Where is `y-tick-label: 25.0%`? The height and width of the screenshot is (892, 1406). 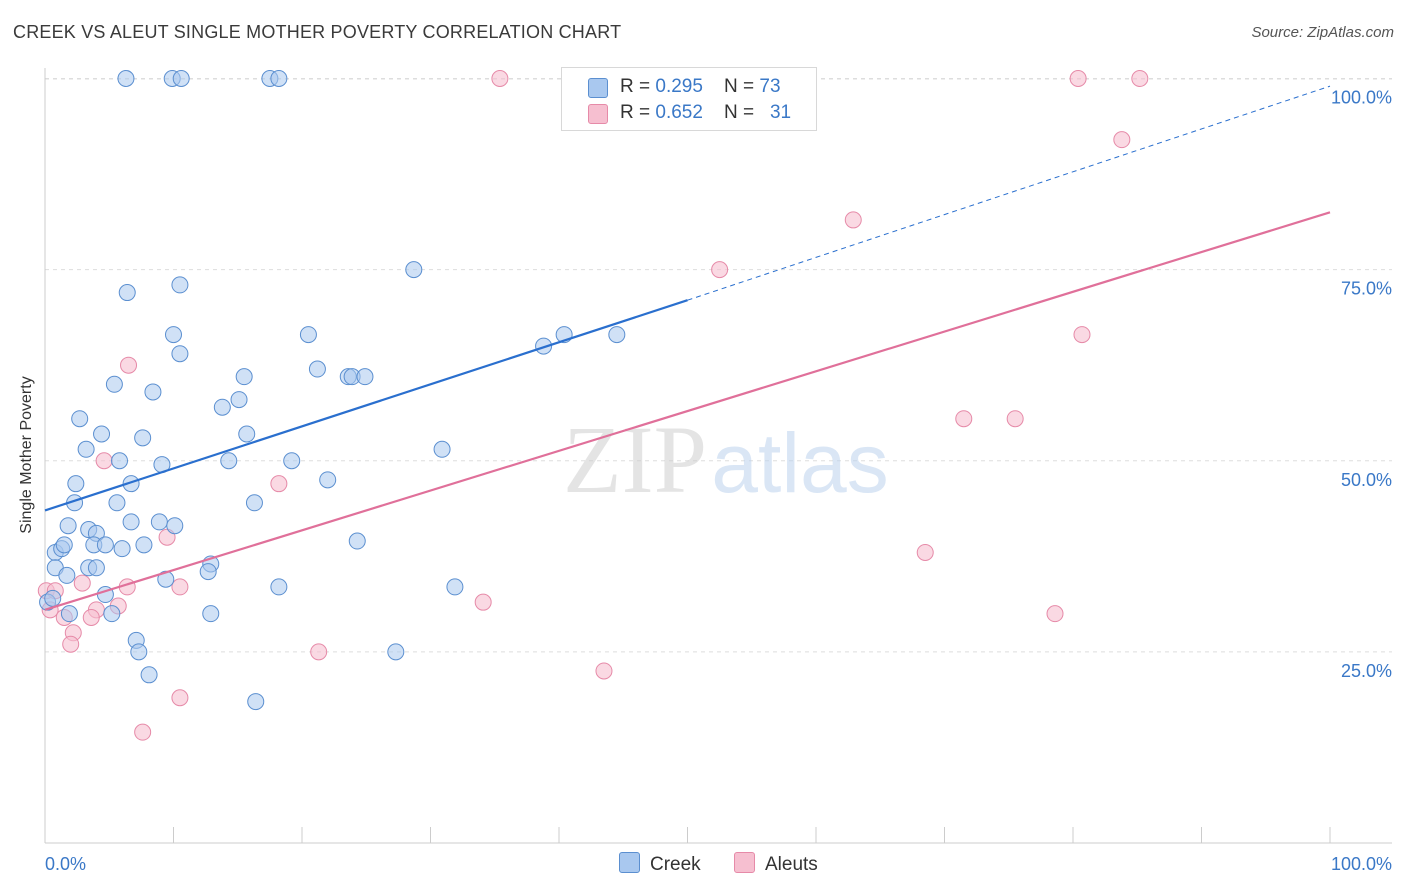
y-tick-label: 25.0% is located at coordinates (1366, 671).